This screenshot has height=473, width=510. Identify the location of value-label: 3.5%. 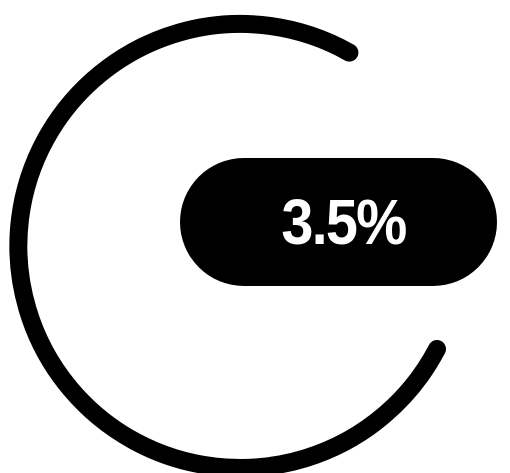
(343, 222).